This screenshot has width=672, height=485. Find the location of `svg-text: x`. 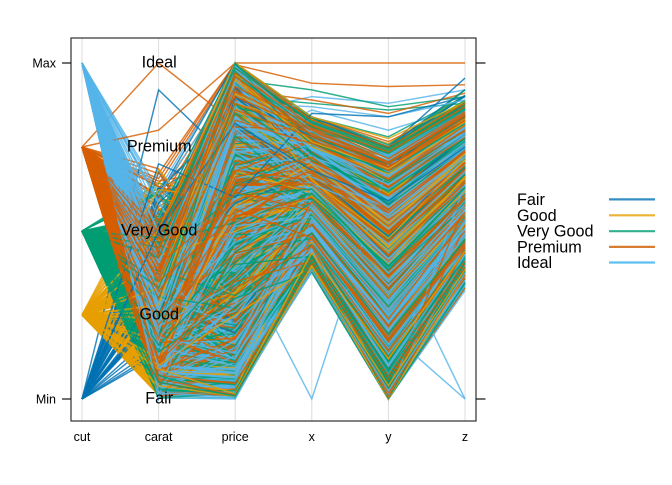

svg-text: x is located at coordinates (312, 437).